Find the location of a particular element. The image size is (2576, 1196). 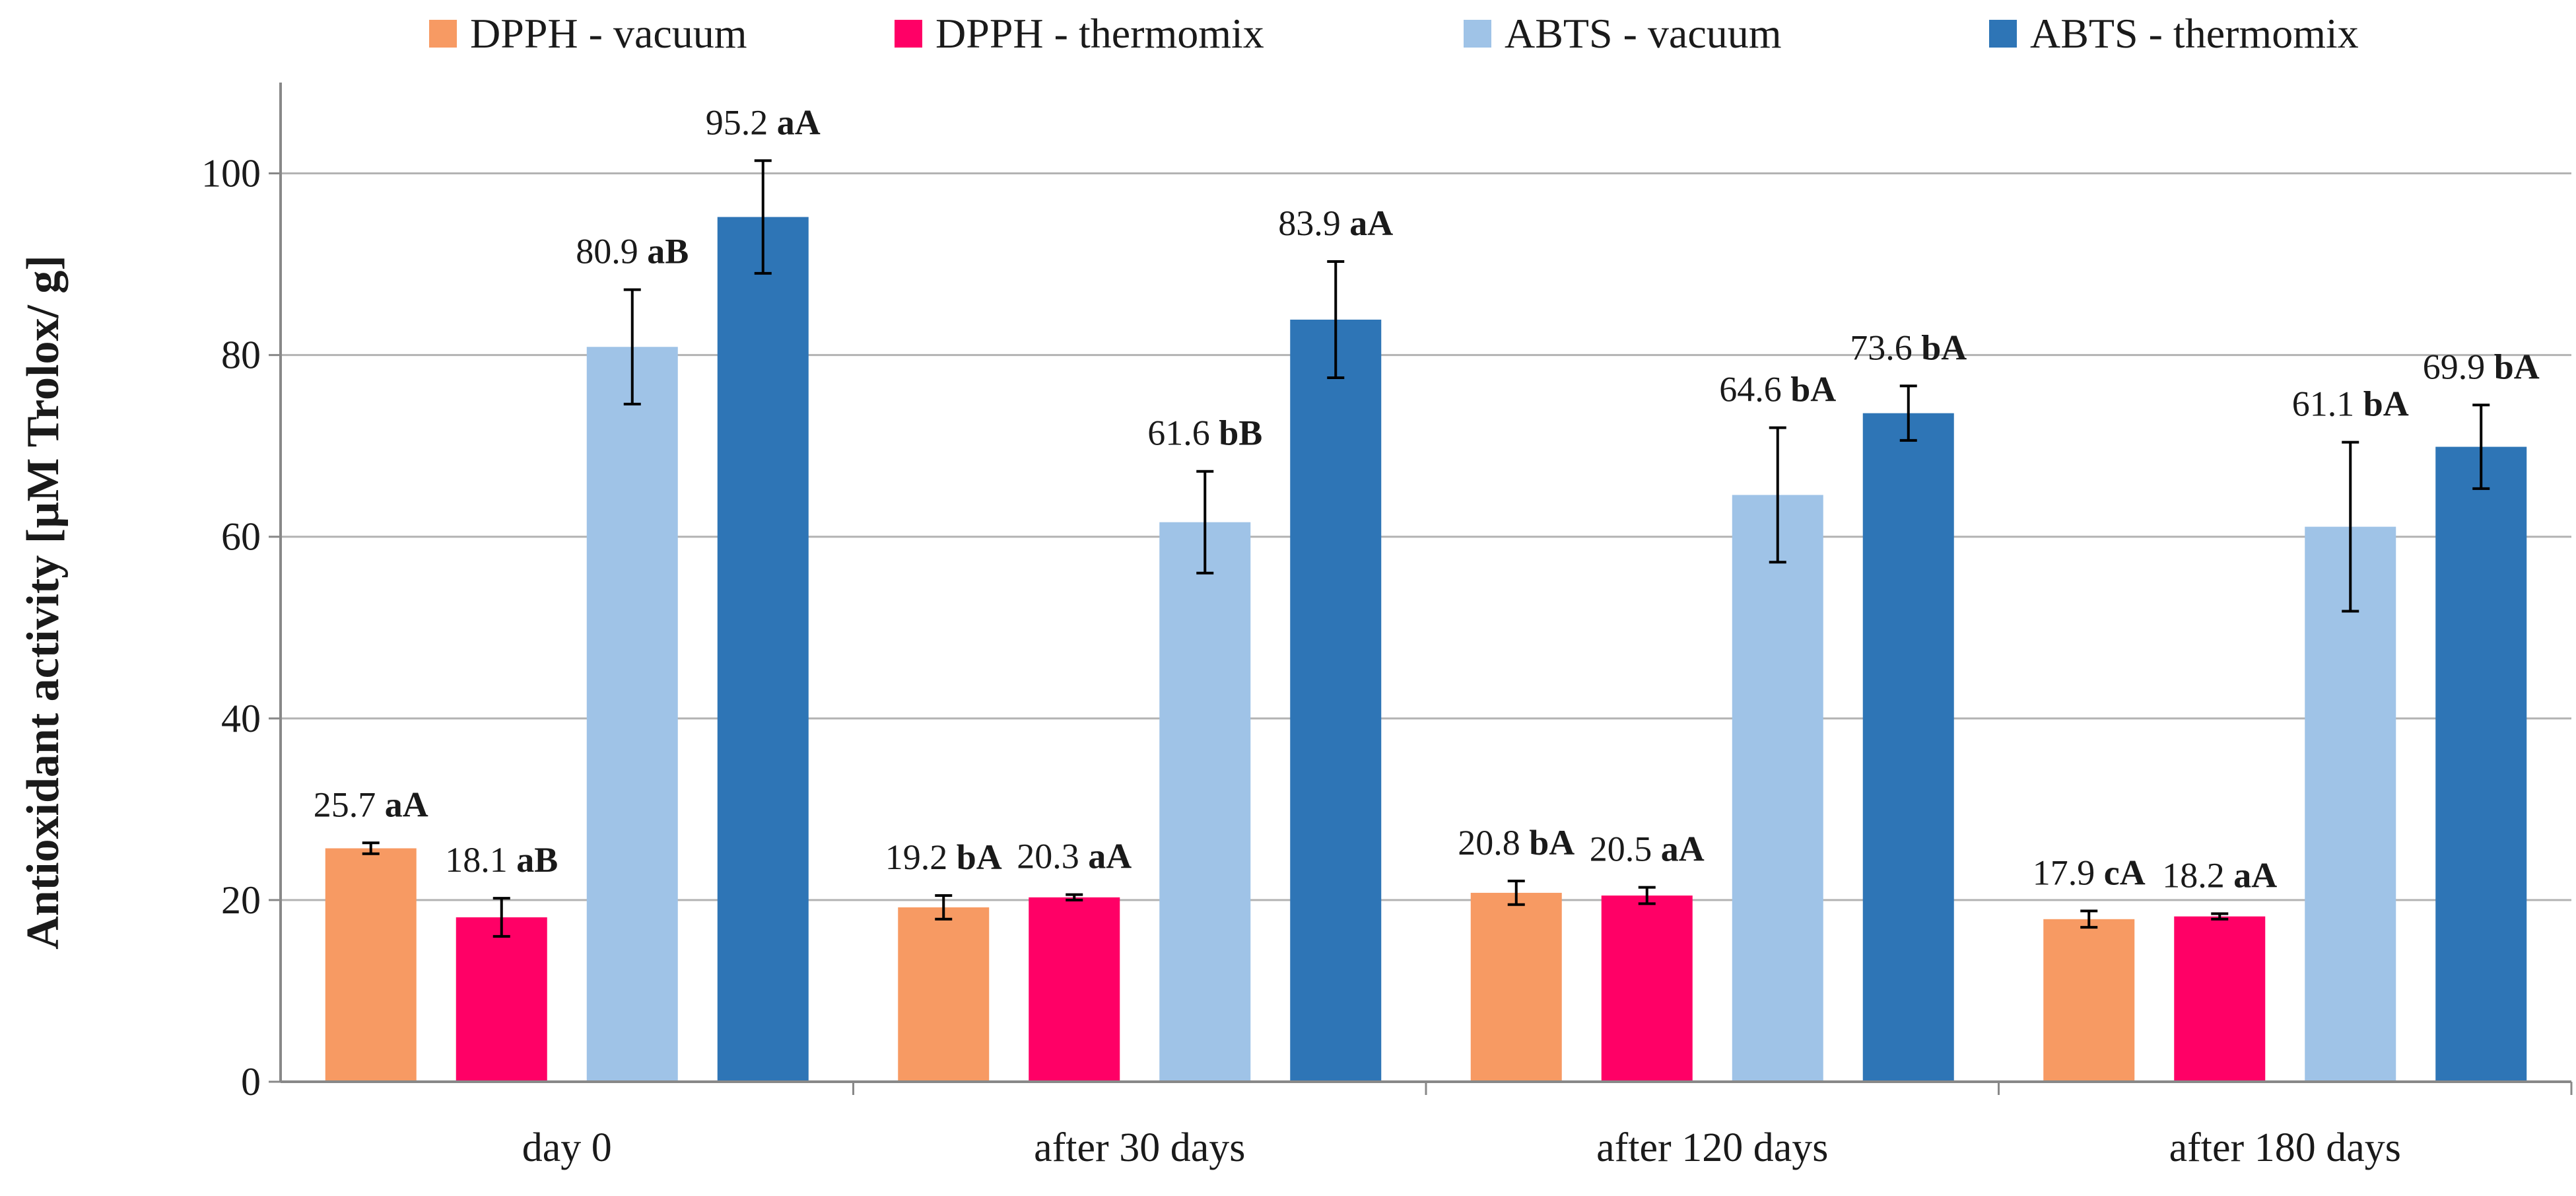

data-label: 83.9 aA is located at coordinates (1336, 223).